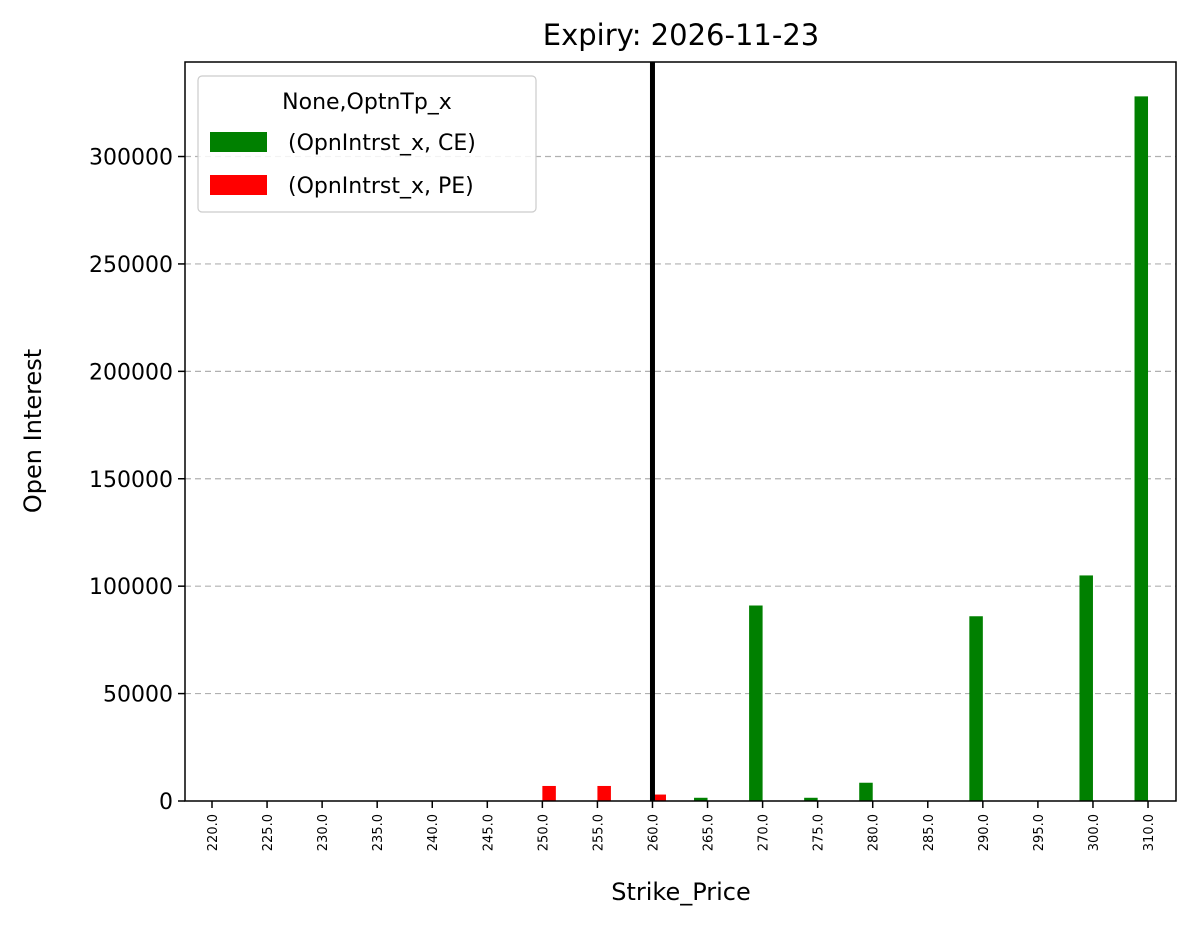 The width and height of the screenshot is (1197, 928). Describe the element at coordinates (681, 35) in the screenshot. I see `chart-title: Expiry: 2026-11-23` at that location.